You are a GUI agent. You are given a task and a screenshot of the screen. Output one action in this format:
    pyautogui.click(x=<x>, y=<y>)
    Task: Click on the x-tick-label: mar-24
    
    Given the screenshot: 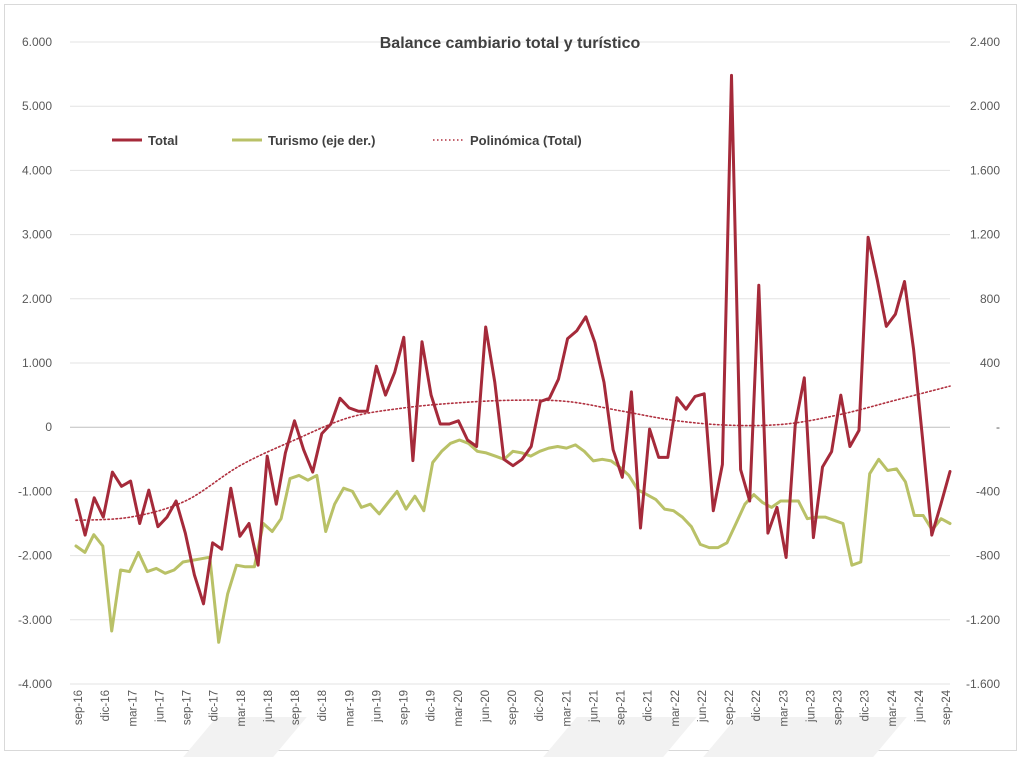 What is the action you would take?
    pyautogui.click(x=893, y=707)
    